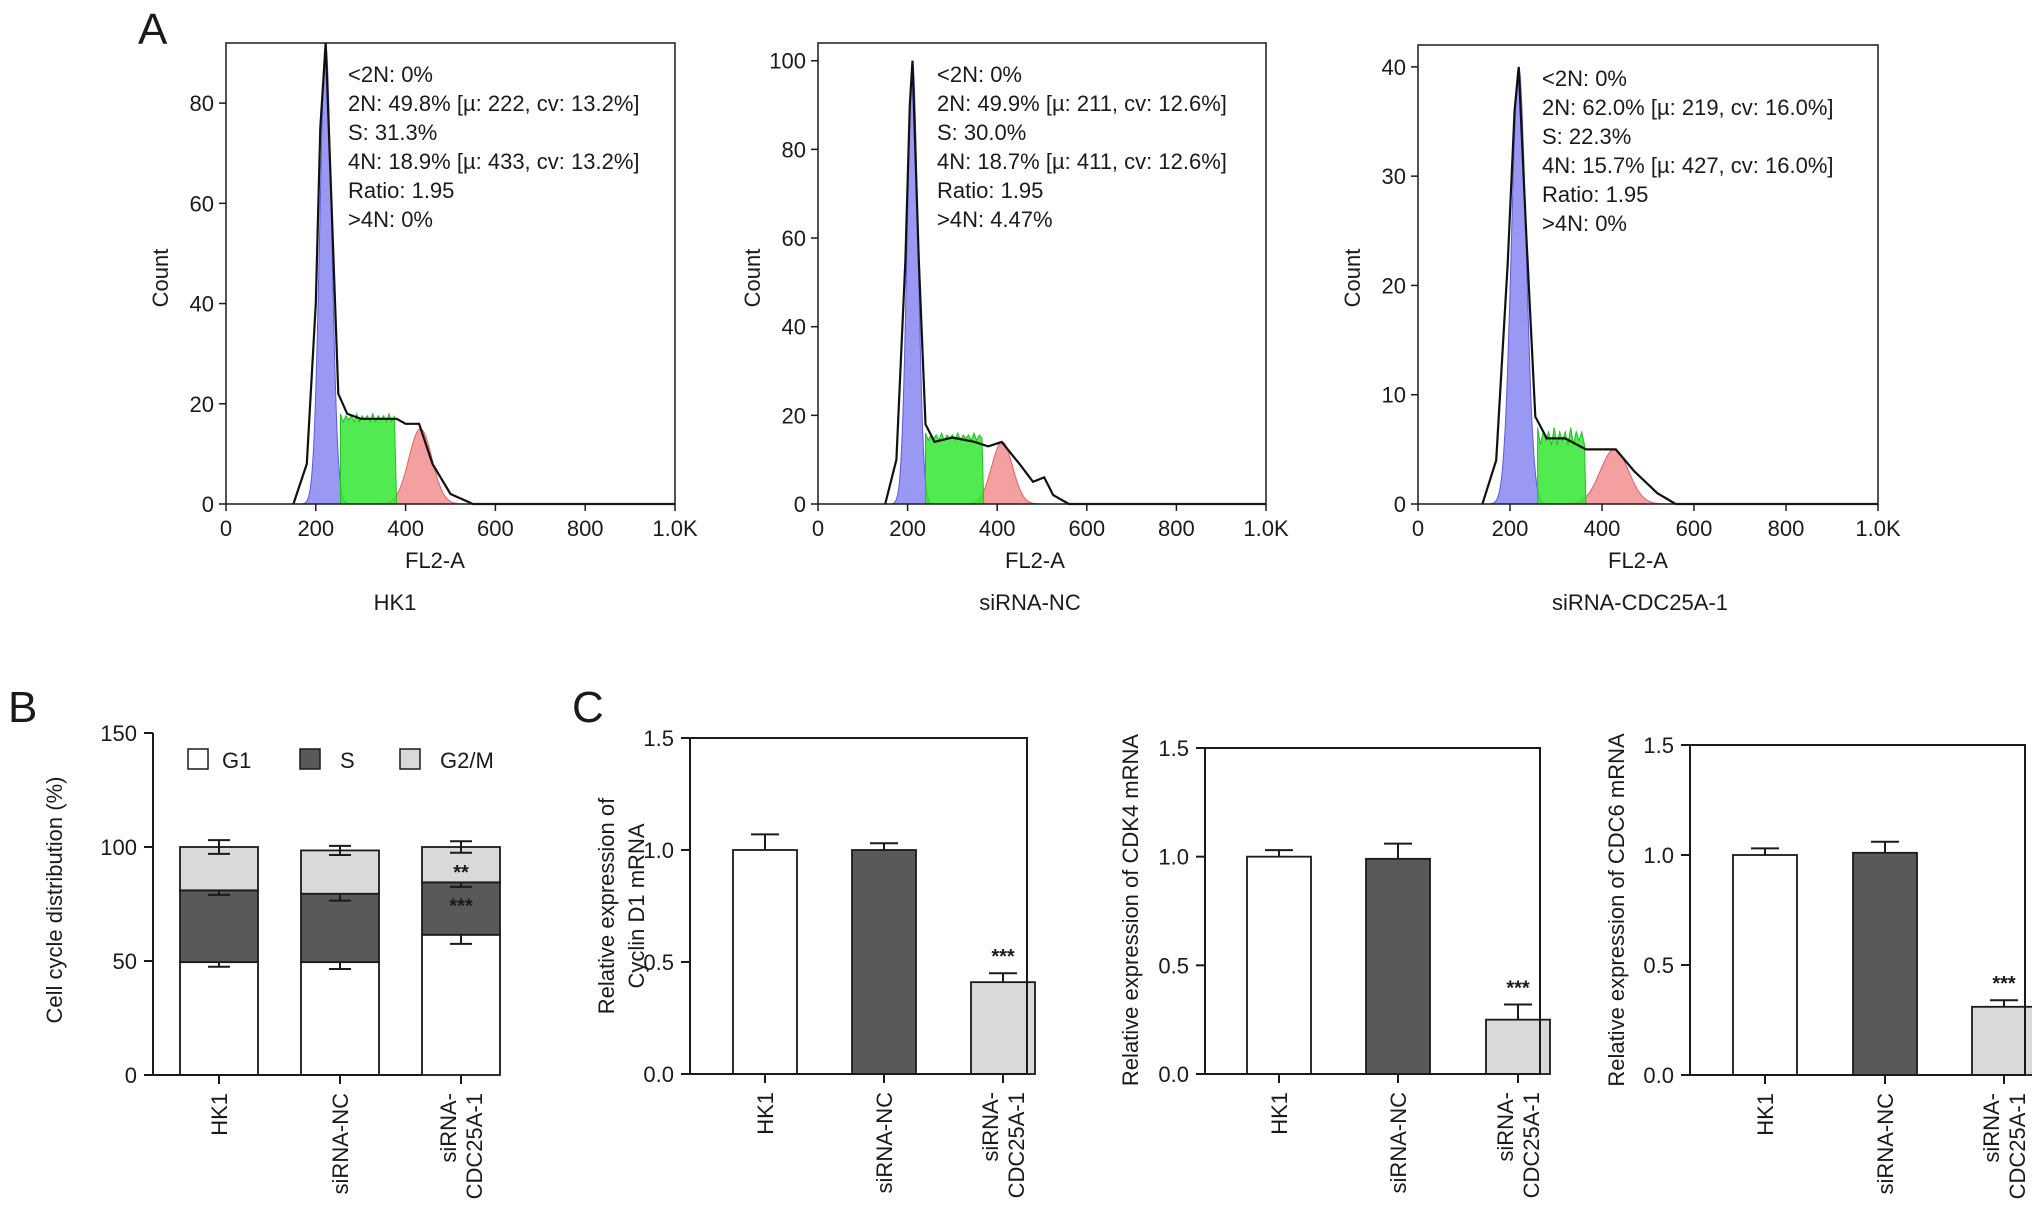  What do you see at coordinates (236, 760) in the screenshot?
I see `legend-label-g1: G1` at bounding box center [236, 760].